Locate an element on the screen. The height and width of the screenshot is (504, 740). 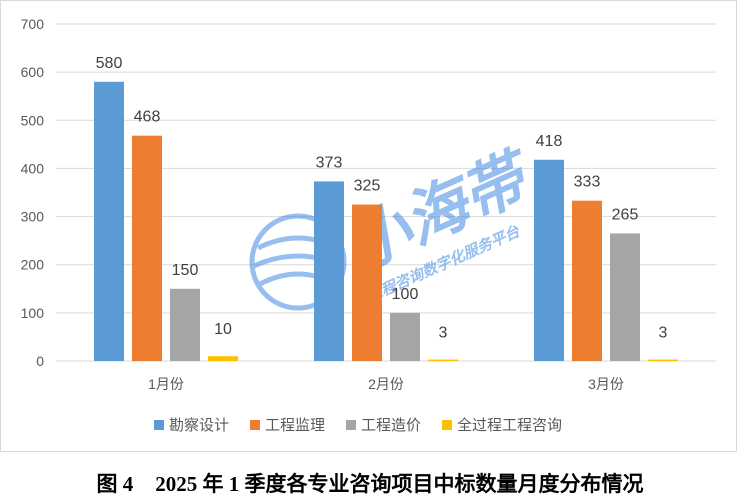
x-category-label: 2月份 is located at coordinates (386, 384).